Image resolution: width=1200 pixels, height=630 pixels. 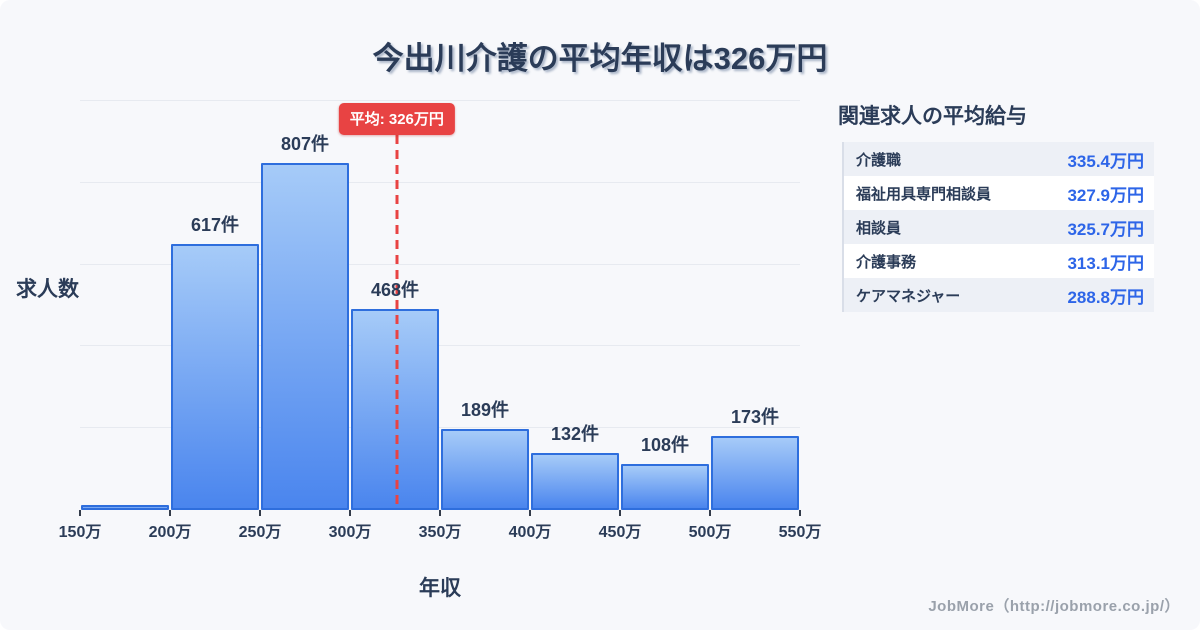 I want to click on salary-row-value: 313.1万円, so click(x=1105, y=263).